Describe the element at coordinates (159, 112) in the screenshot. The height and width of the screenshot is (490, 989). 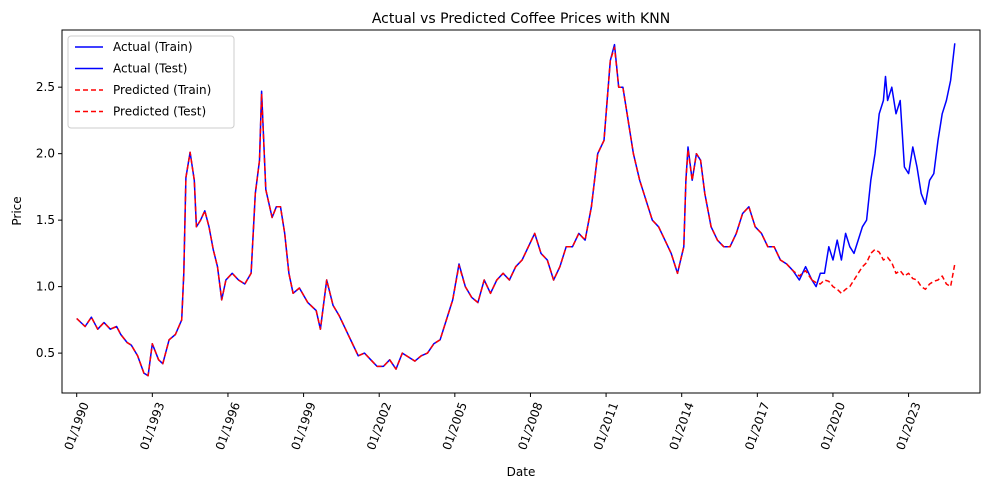
I see `legend-label-4: Predicted (Test)` at that location.